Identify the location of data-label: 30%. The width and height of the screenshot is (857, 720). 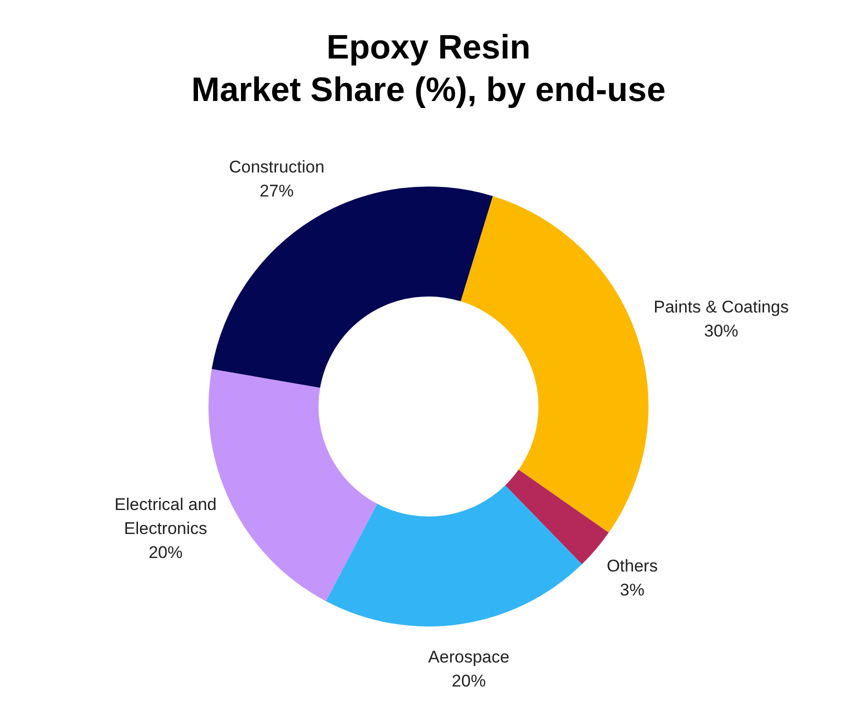
(721, 331).